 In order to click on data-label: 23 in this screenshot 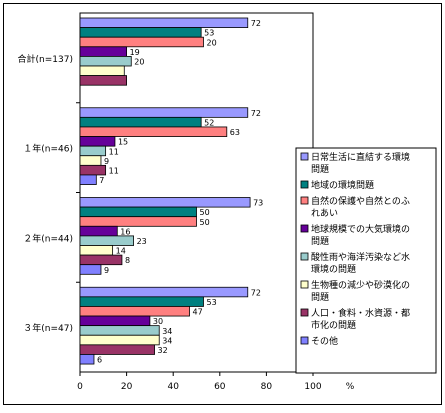, I will do `click(142, 241)`.